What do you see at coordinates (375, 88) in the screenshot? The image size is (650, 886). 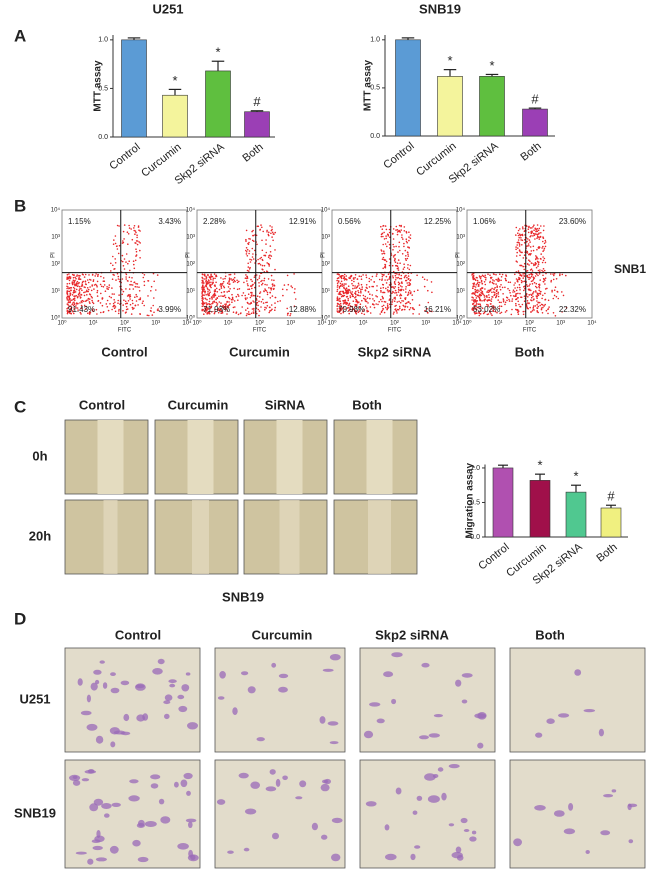 I see `y-tick-label: 0.5` at bounding box center [375, 88].